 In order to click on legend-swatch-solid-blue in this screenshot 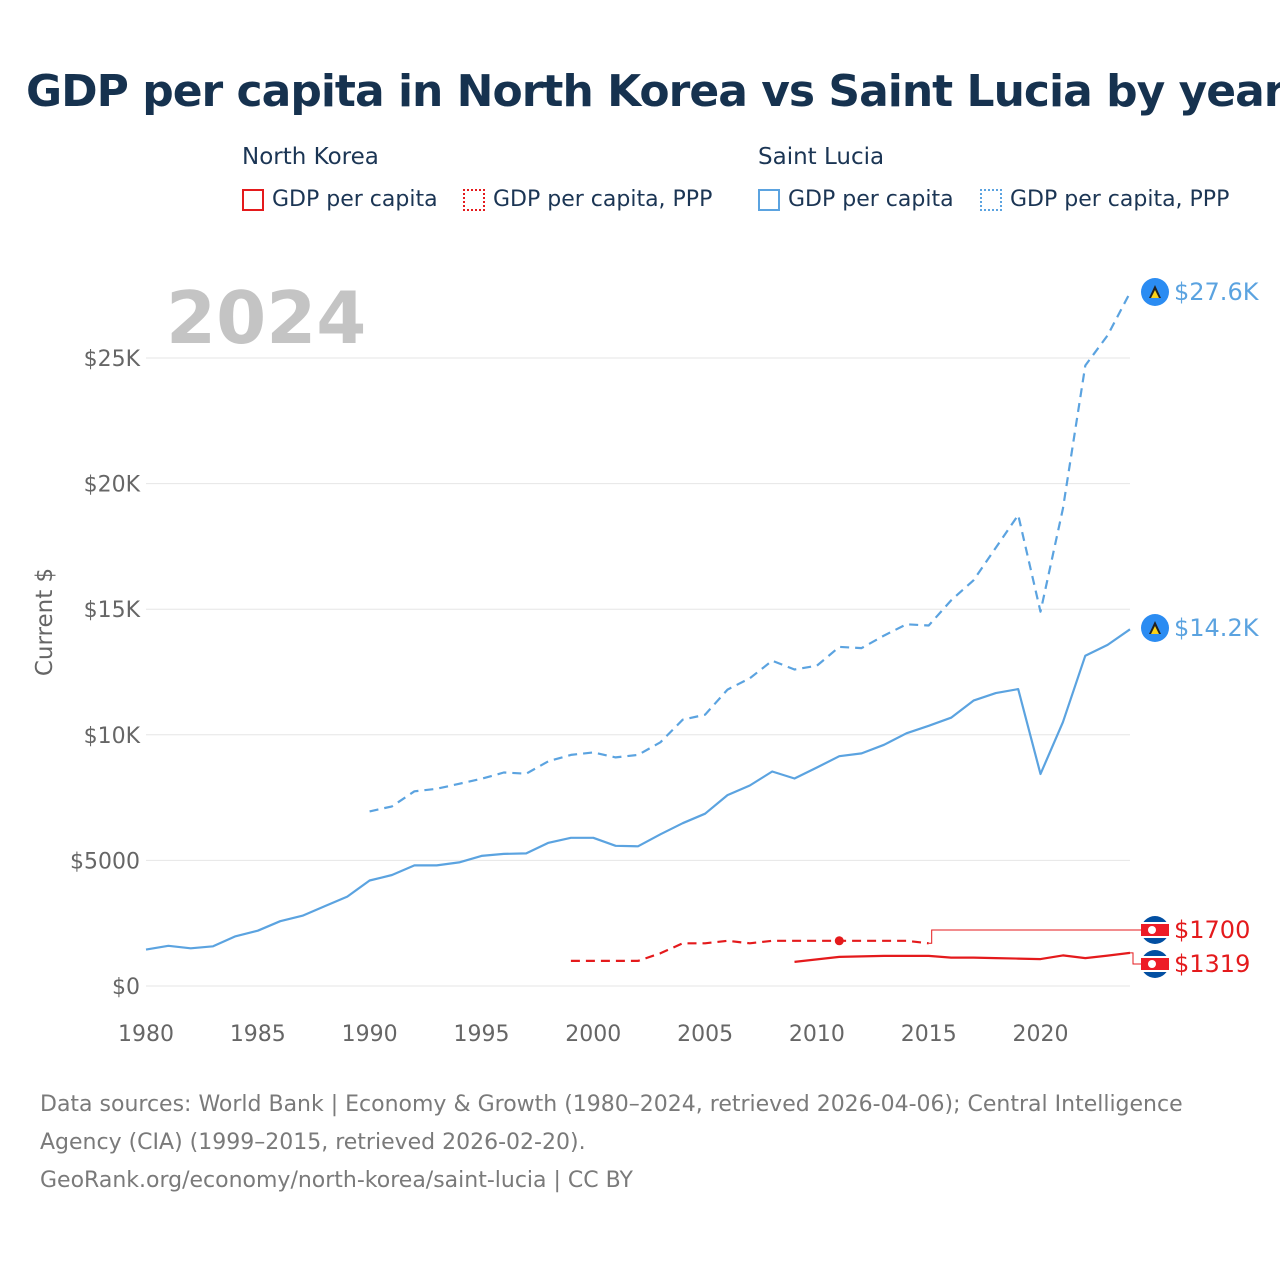, I will do `click(769, 199)`.